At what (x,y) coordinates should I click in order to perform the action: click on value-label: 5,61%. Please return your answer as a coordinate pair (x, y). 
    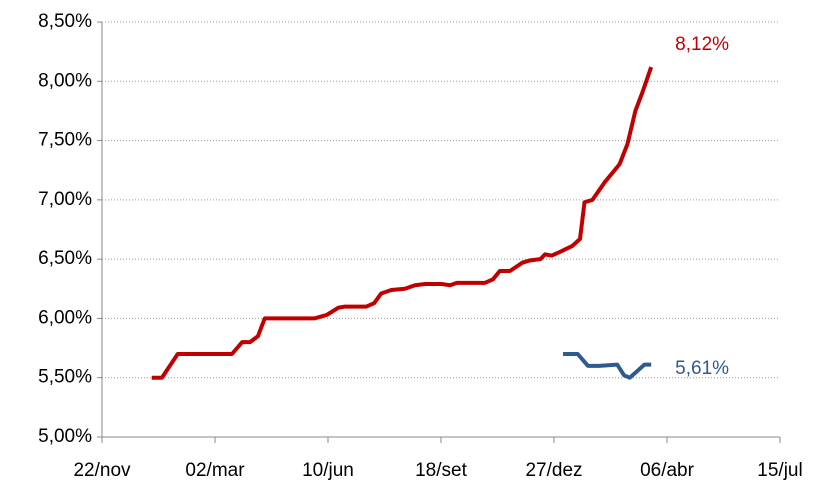
    Looking at the image, I should click on (702, 368).